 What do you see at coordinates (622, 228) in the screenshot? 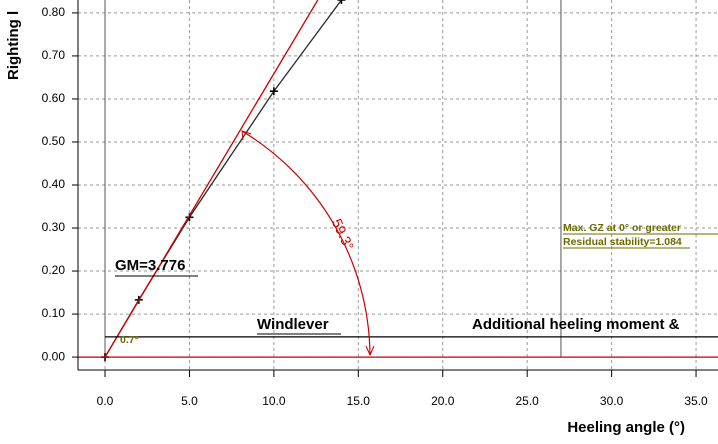
I see `annotation: Max. GZ at 0° or greater` at bounding box center [622, 228].